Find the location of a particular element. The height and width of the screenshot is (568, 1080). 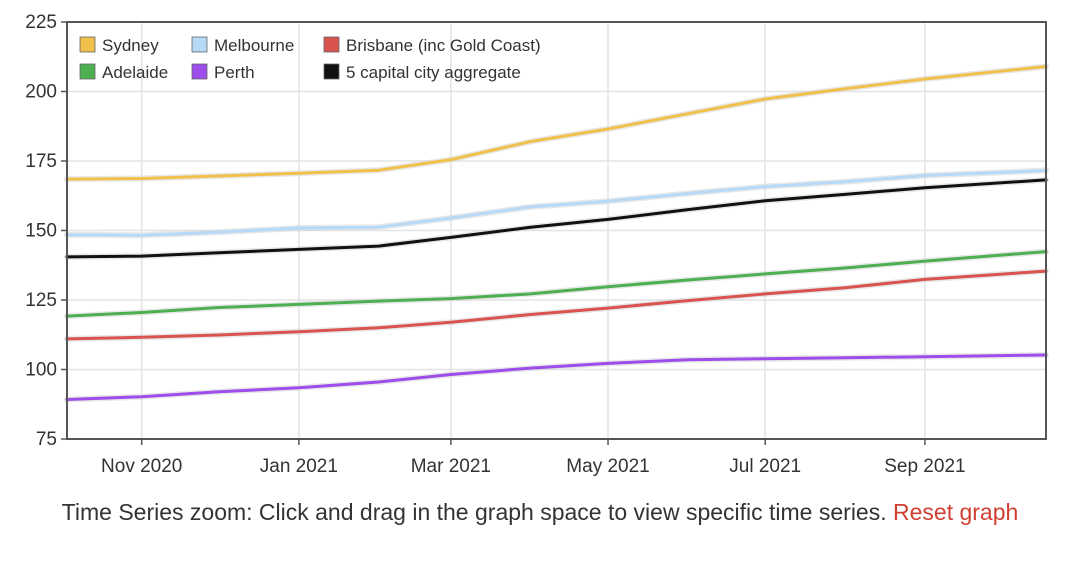

legend-label: Melbourne is located at coordinates (254, 45).